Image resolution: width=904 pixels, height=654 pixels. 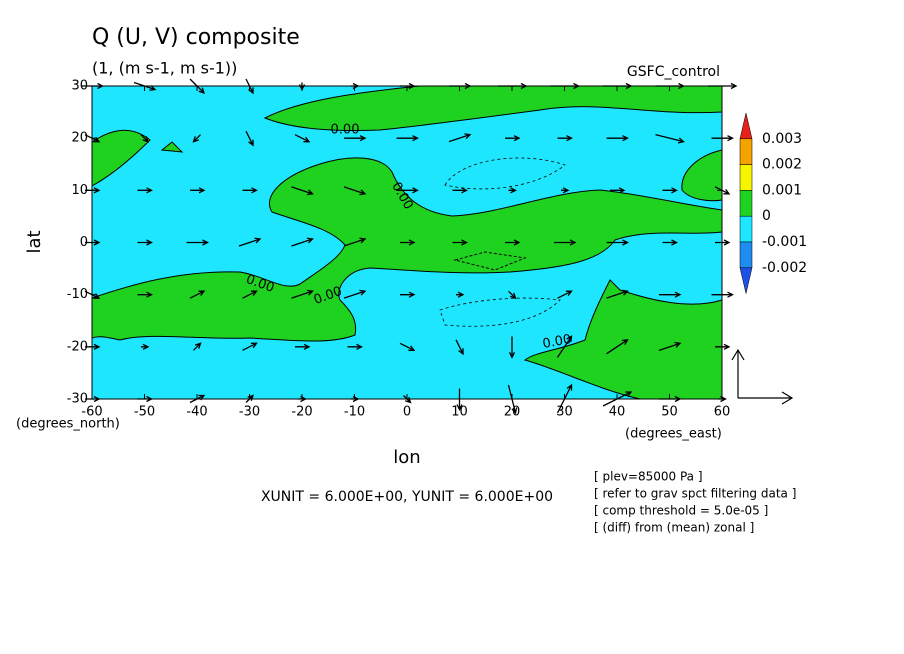 I want to click on y-tick-label: 30, so click(x=79, y=86).